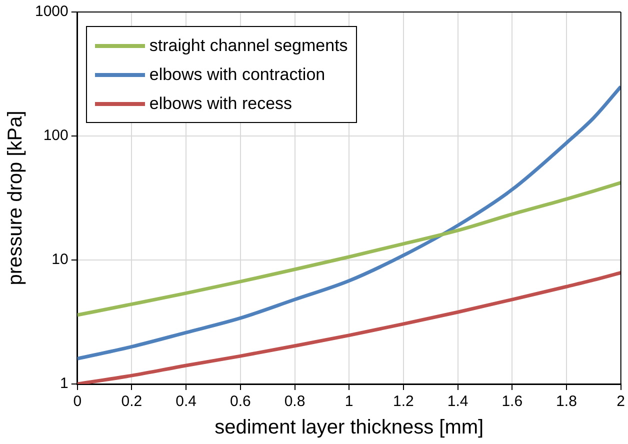 This screenshot has height=444, width=628. I want to click on x-axis-title: sediment layer thickness [mm], so click(349, 427).